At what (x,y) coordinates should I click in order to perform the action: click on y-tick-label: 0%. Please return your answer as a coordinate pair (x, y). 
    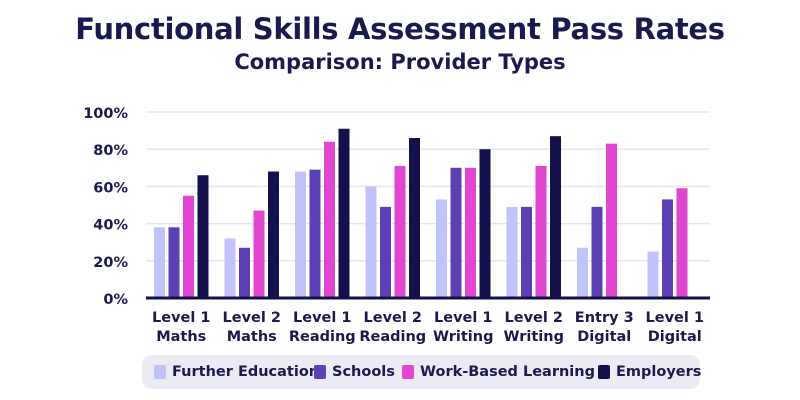
    Looking at the image, I should click on (115, 300).